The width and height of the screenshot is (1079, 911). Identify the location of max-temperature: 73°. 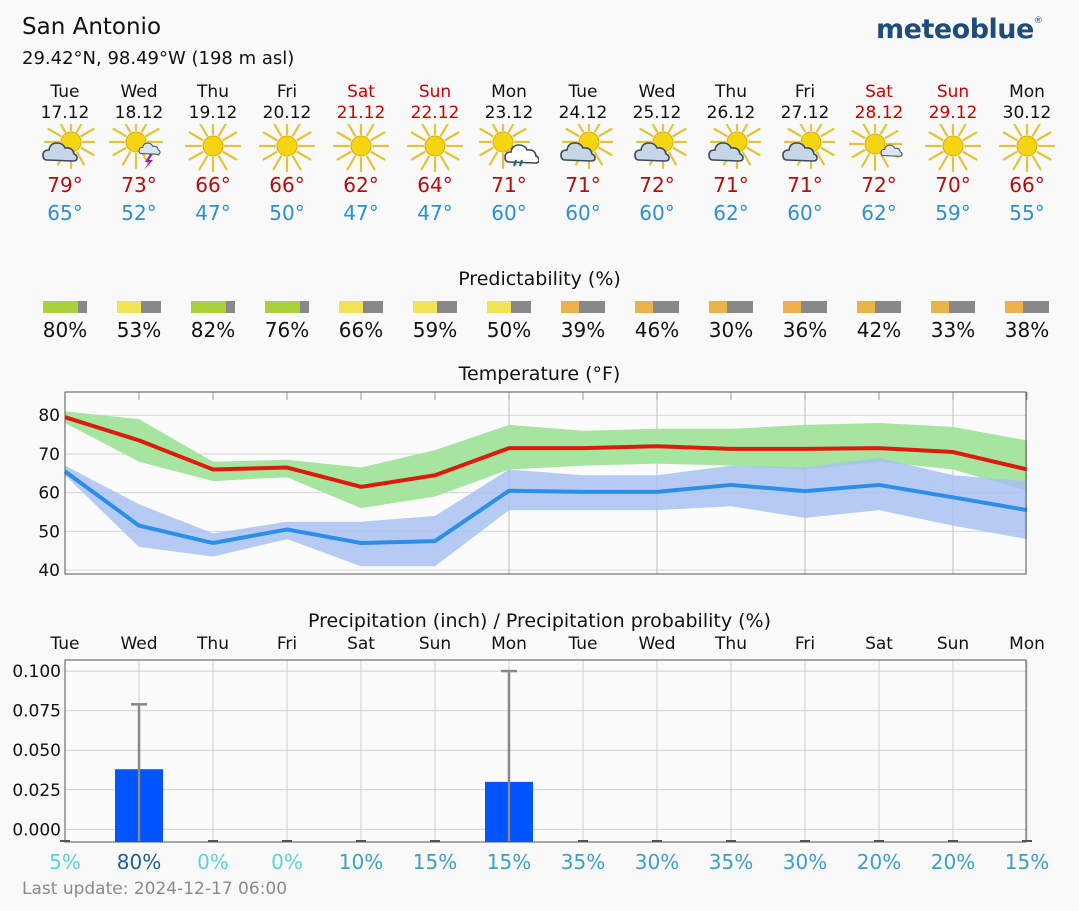
(139, 185).